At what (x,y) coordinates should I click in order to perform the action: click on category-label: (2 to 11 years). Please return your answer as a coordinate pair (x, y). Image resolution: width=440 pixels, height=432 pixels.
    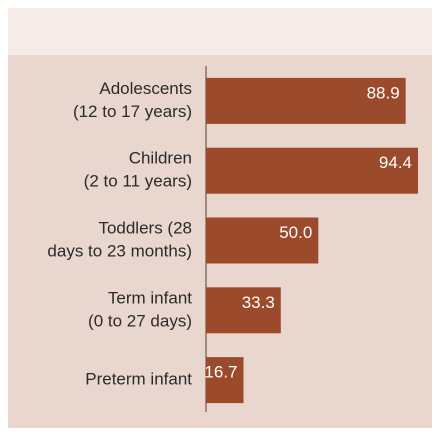
    Looking at the image, I should click on (138, 181).